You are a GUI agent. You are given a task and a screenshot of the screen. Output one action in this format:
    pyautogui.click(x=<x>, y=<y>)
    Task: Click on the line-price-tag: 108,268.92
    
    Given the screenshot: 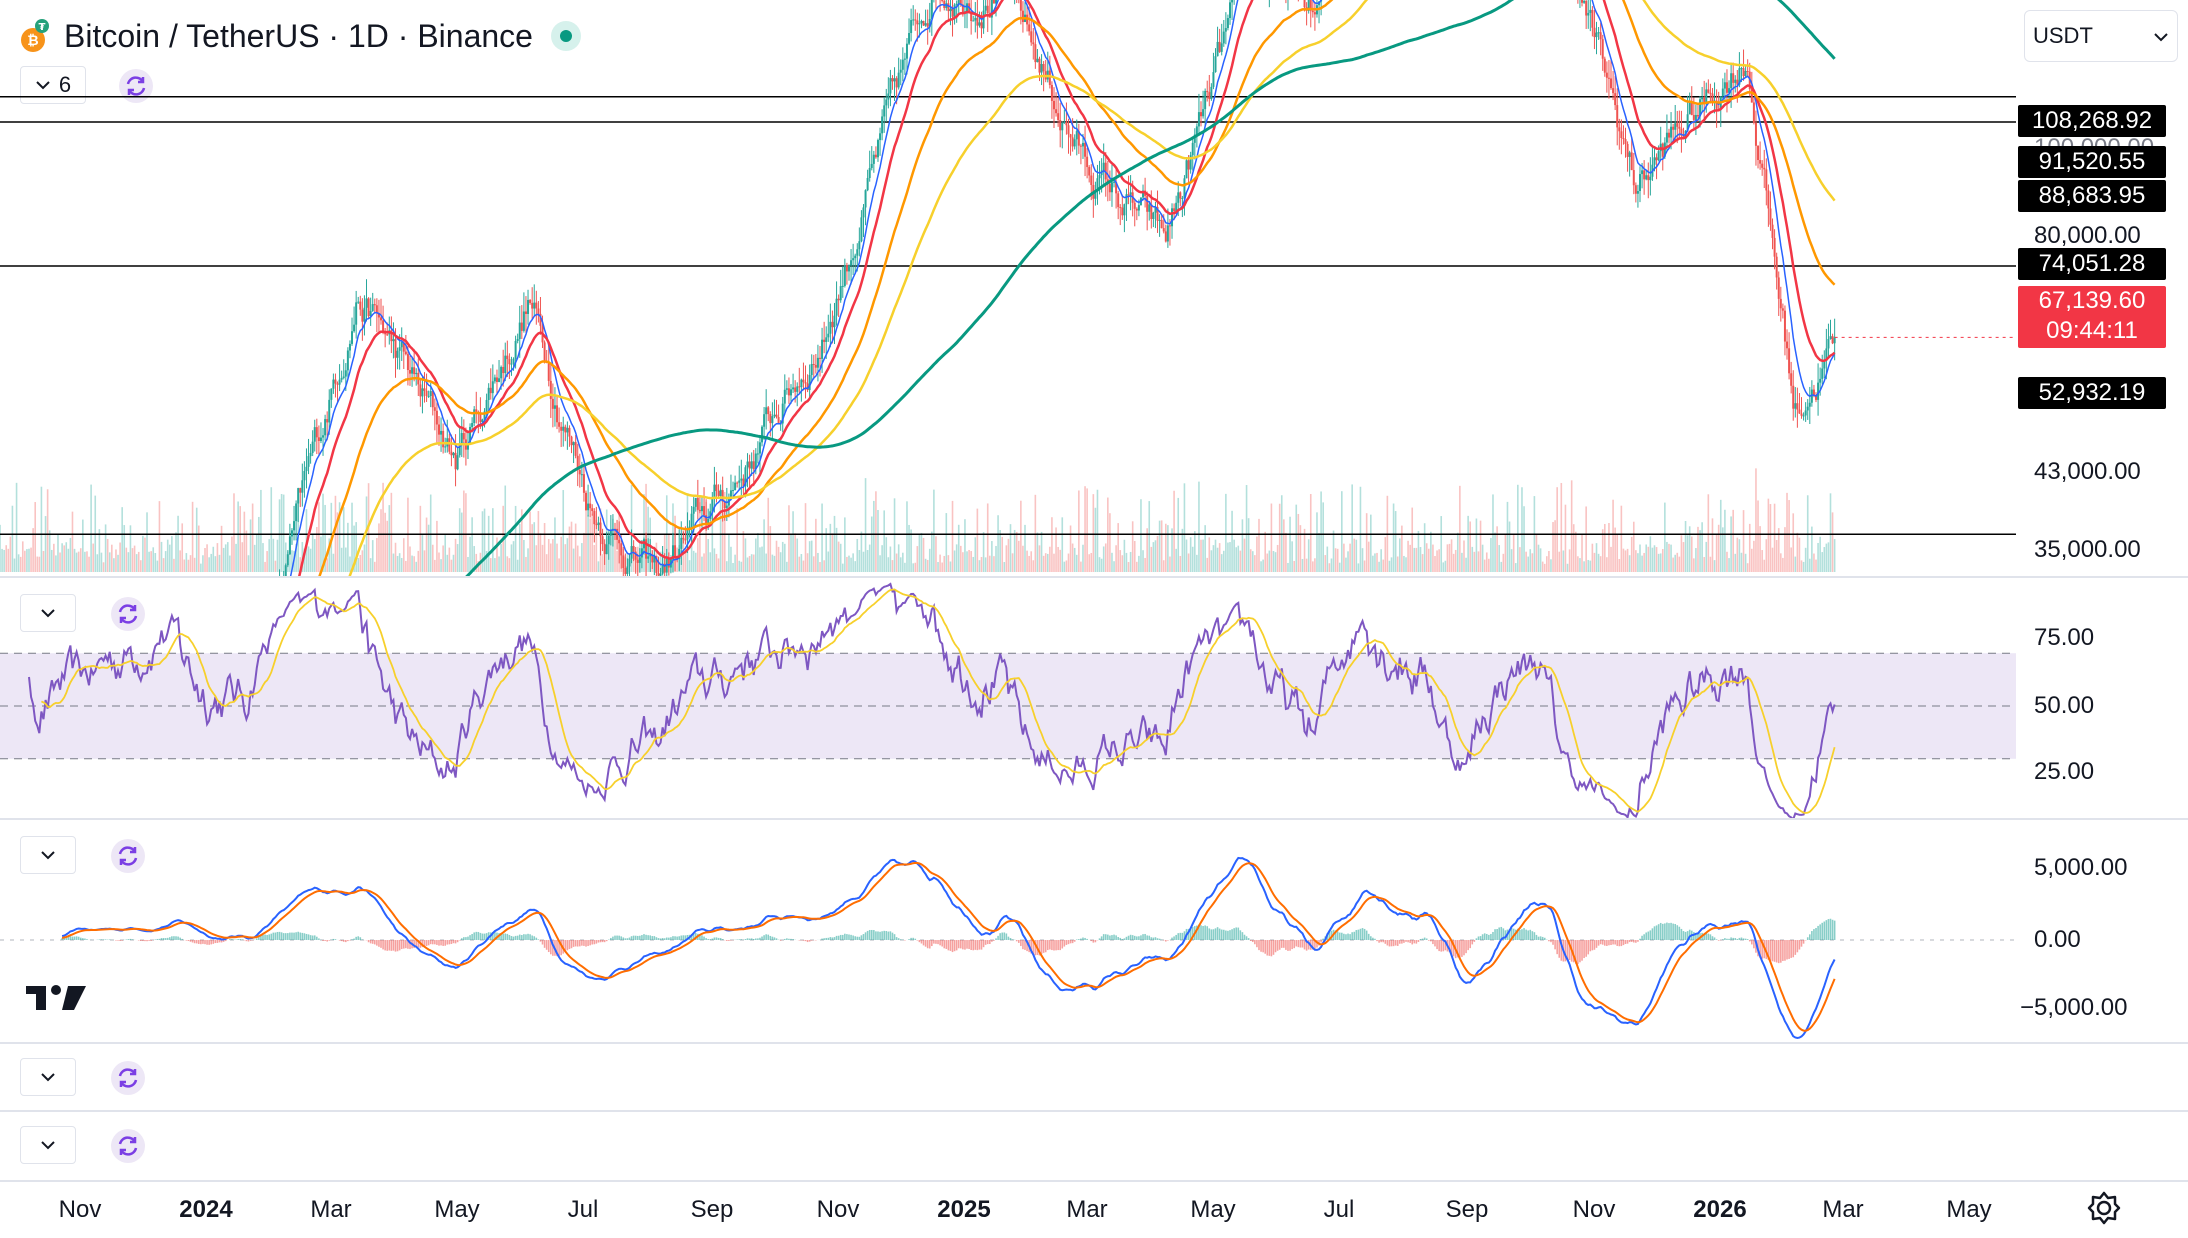 What is the action you would take?
    pyautogui.click(x=2092, y=121)
    